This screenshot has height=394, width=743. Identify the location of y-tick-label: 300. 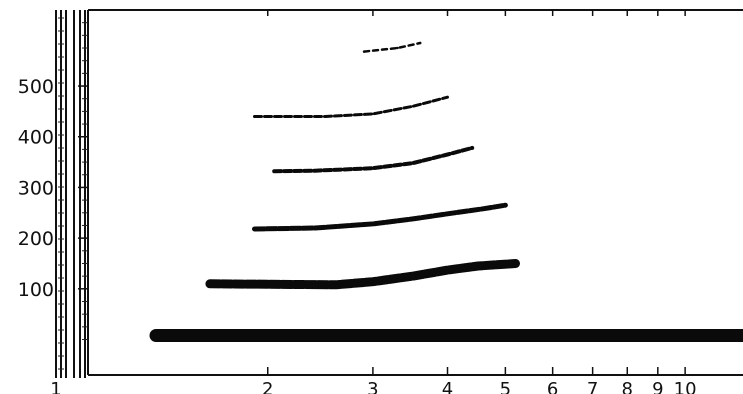
(36, 188).